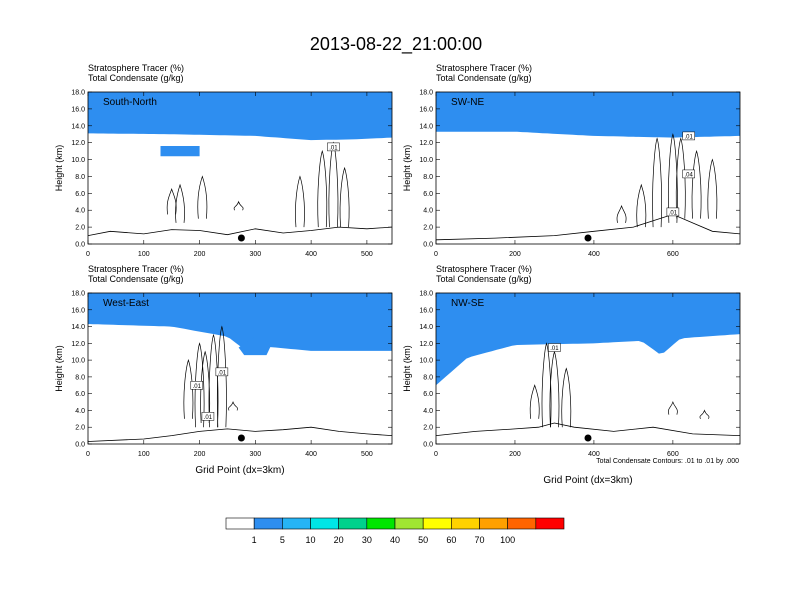 This screenshot has width=792, height=612. I want to click on panel-section-label: NW-SE, so click(467, 303).